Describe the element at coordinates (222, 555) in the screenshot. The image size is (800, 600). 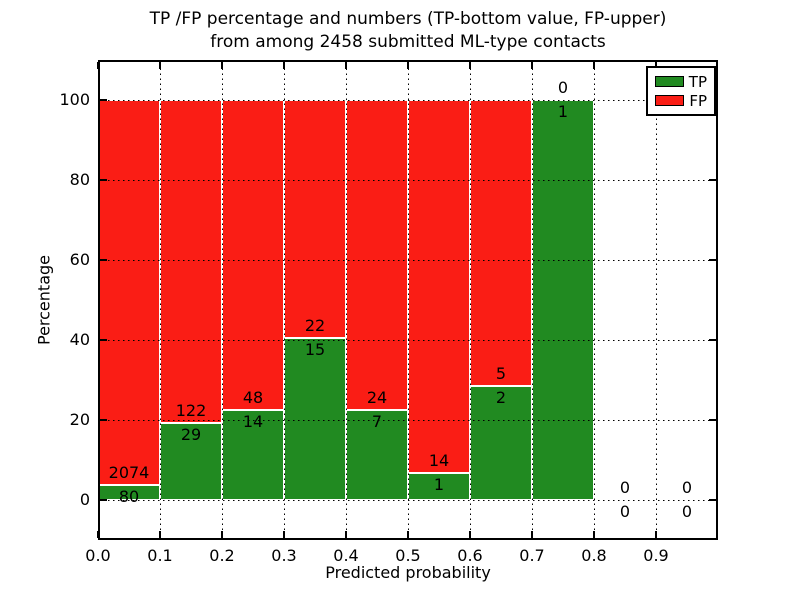
I see `x-tick-label: 0.2` at that location.